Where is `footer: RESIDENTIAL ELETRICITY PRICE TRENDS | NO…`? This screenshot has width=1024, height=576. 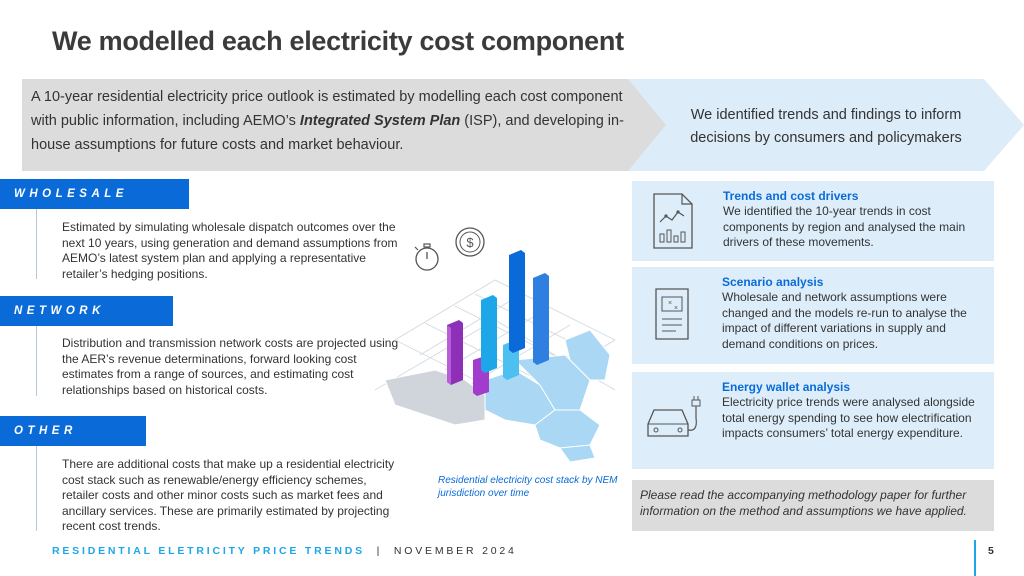 footer: RESIDENTIAL ELETRICITY PRICE TRENDS | NO… is located at coordinates (284, 551).